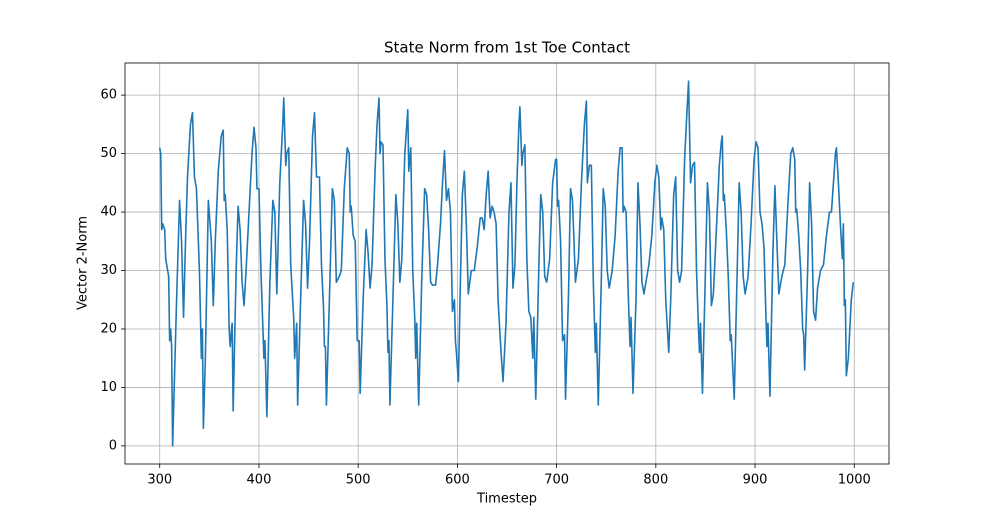 The width and height of the screenshot is (988, 521). I want to click on x-tick-label: 1000, so click(854, 480).